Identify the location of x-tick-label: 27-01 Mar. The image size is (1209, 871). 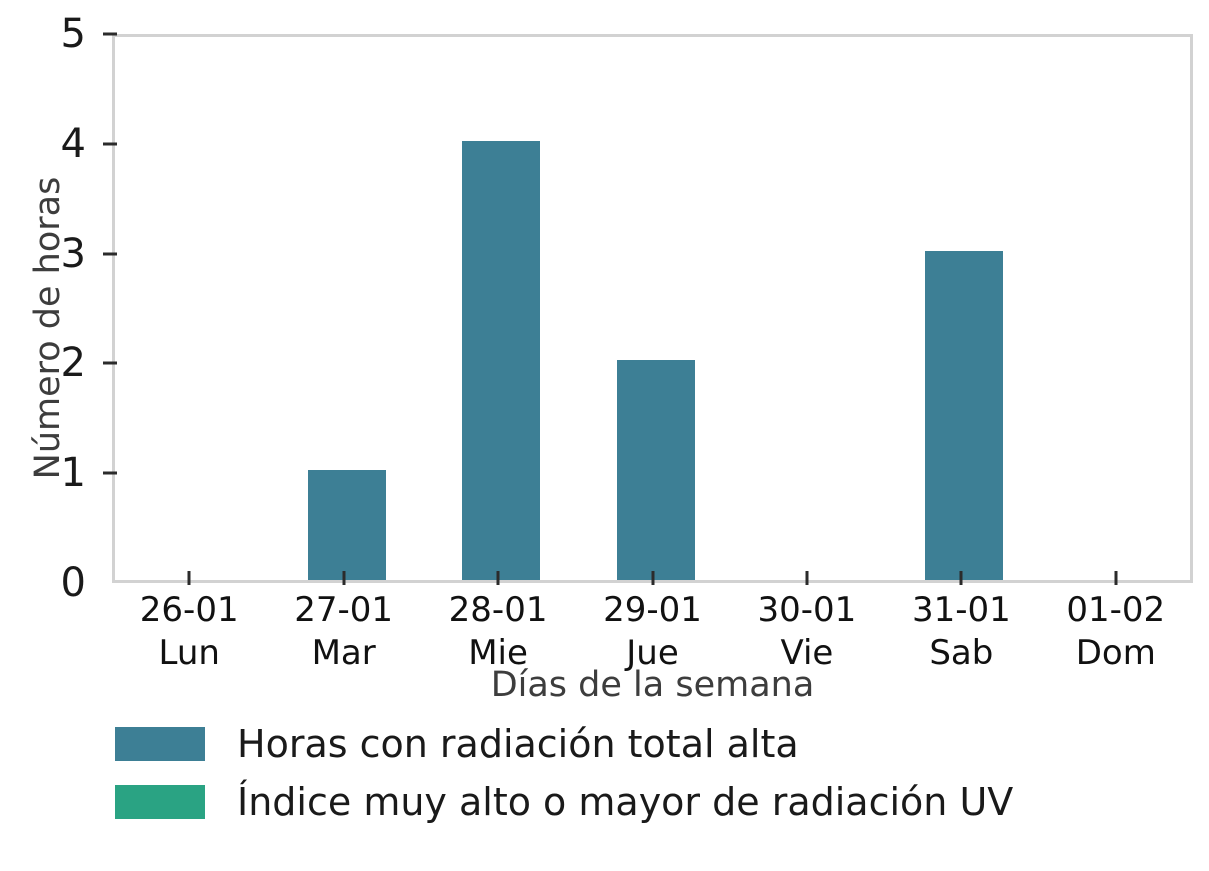
(344, 631).